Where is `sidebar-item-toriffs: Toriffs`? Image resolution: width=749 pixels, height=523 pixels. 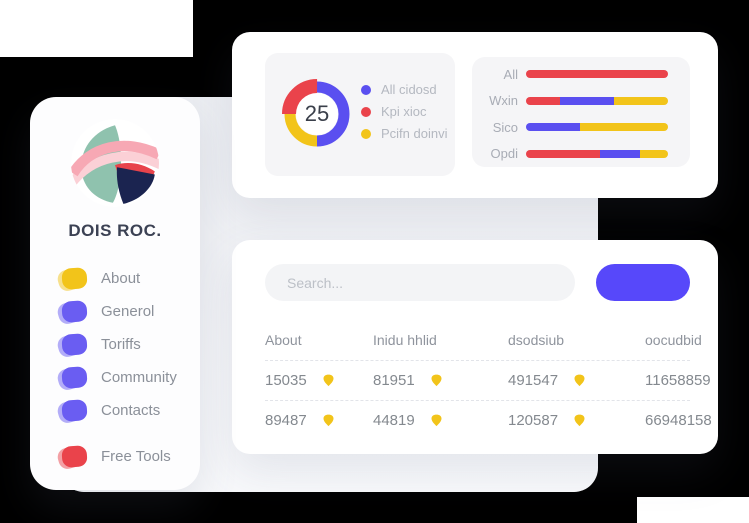
sidebar-item-toriffs: Toriffs is located at coordinates (131, 344).